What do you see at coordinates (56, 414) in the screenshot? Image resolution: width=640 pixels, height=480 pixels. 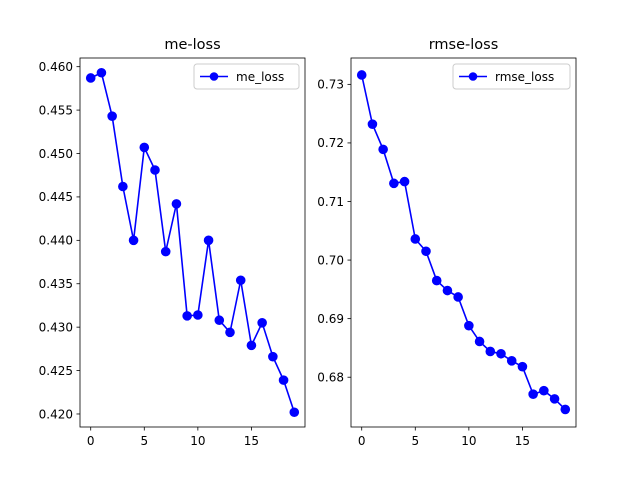 I see `chart-1-ytick-label: 0.420` at bounding box center [56, 414].